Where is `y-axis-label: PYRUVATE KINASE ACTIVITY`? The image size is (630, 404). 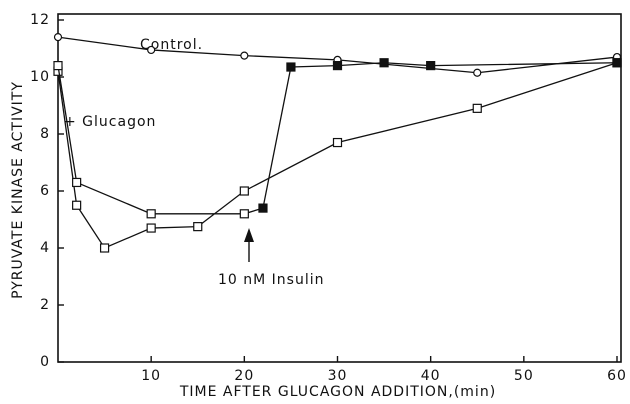
y-axis-label: PYRUVATE KINASE ACTIVITY is located at coordinates (18, 190).